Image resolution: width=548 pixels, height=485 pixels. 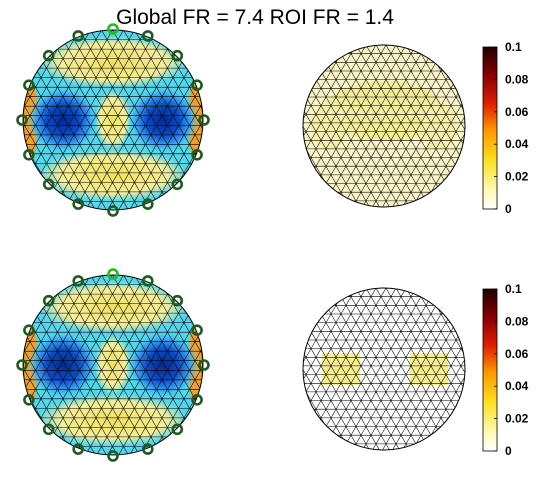 I want to click on sensitivity-map-top, so click(x=384, y=126).